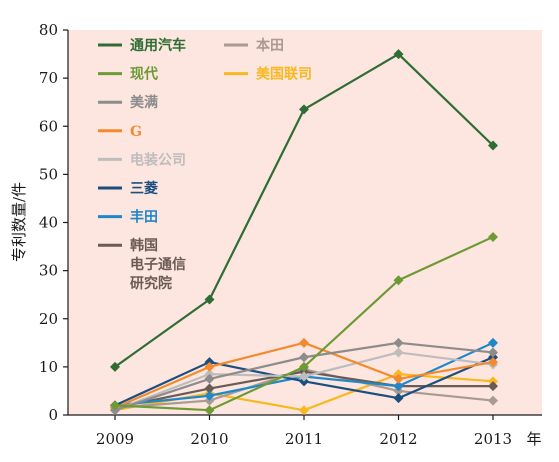  Describe the element at coordinates (533, 439) in the screenshot. I see `x-axis-unit: 年` at that location.